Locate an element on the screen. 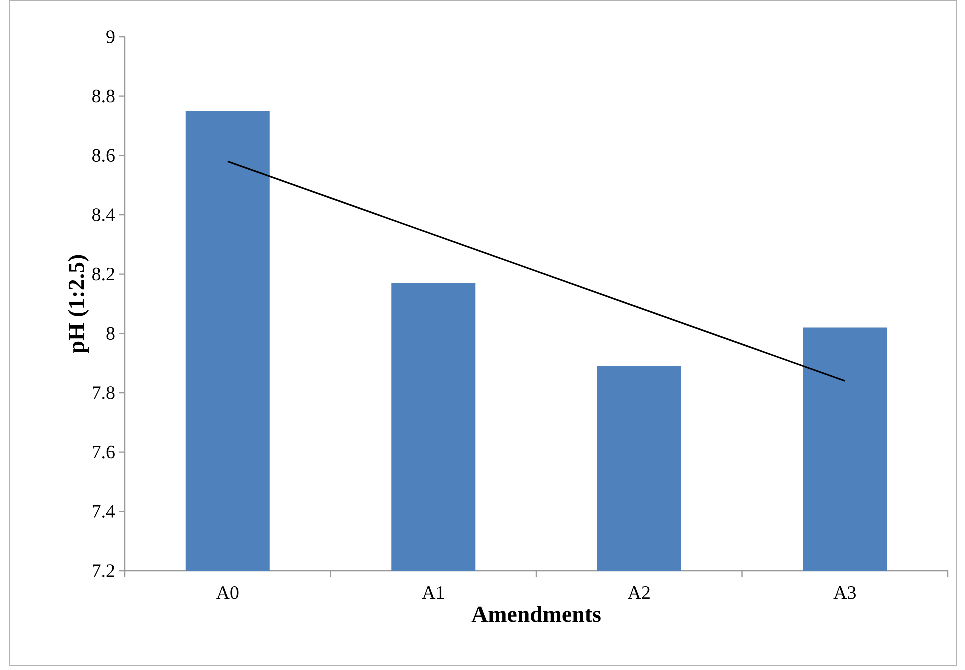  y-tick-label: 8.8 is located at coordinates (103, 96).